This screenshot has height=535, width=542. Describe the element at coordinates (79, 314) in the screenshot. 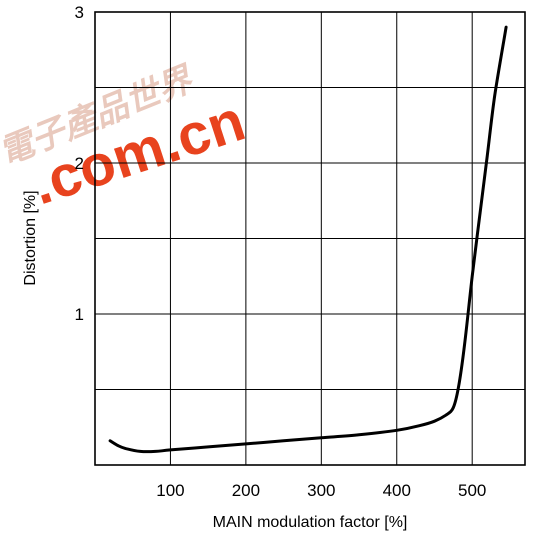

I see `y-tick-label: 1` at that location.